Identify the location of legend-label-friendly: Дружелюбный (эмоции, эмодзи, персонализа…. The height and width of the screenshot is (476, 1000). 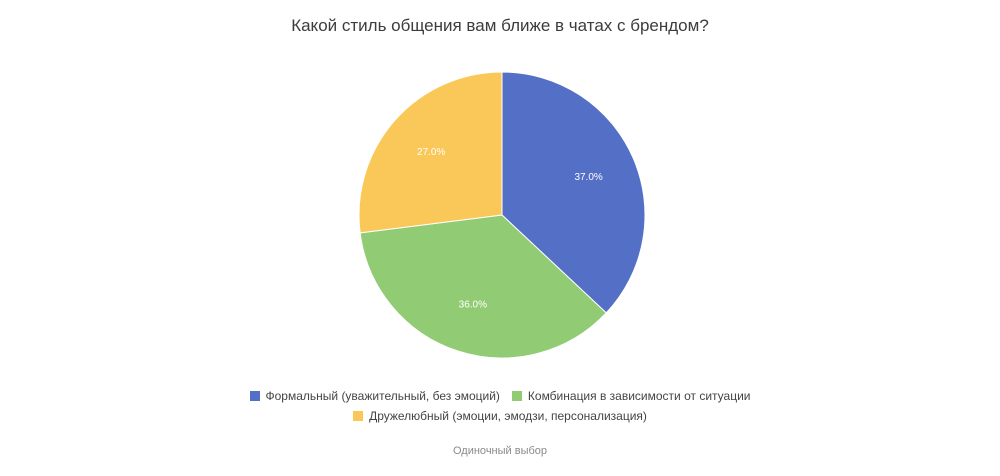
(508, 416).